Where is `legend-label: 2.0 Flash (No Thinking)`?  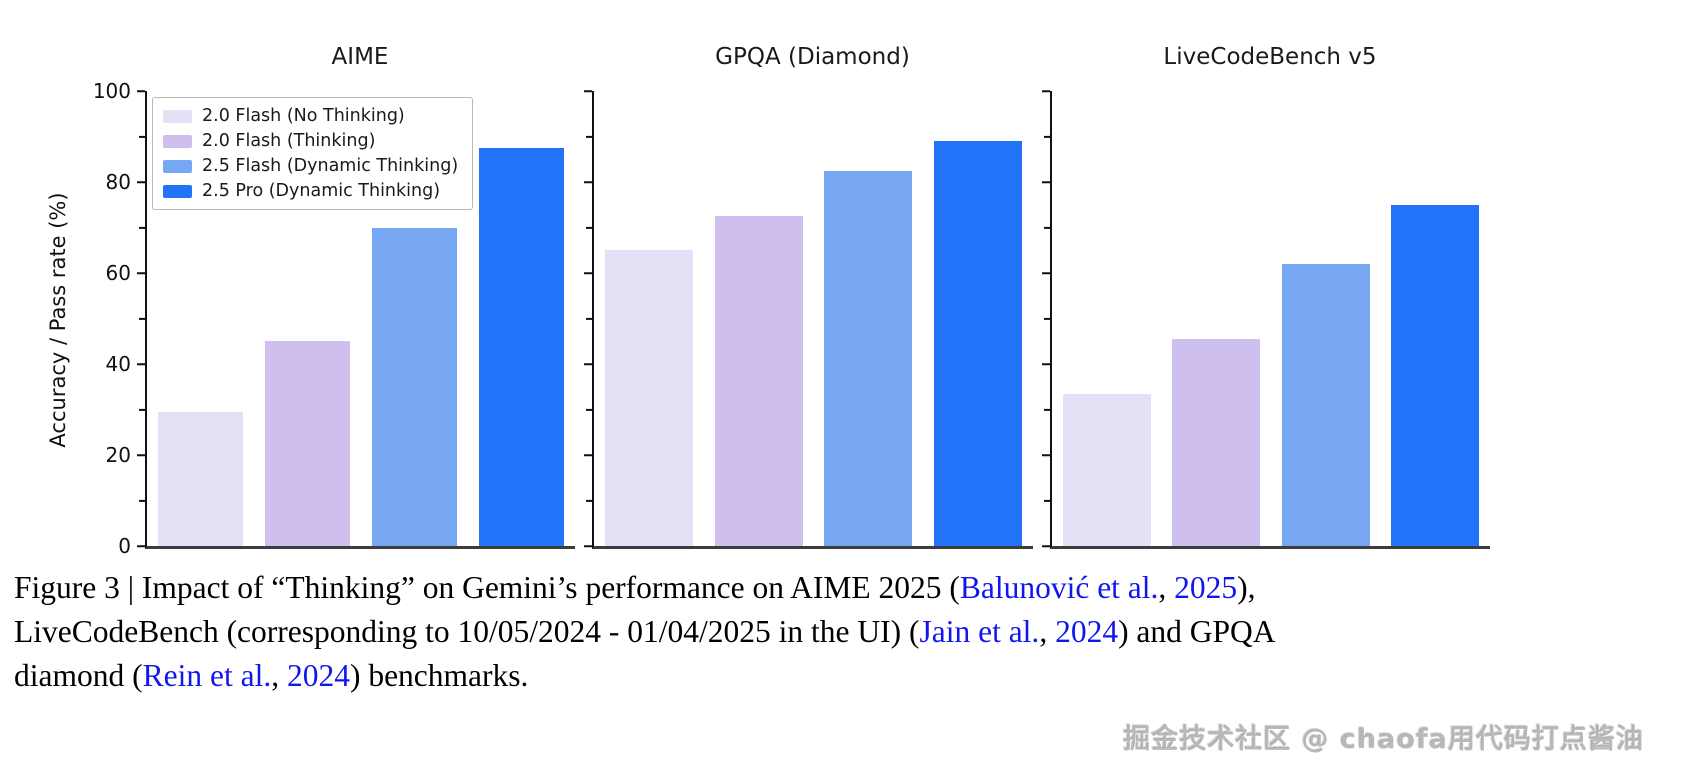 legend-label: 2.0 Flash (No Thinking) is located at coordinates (303, 116).